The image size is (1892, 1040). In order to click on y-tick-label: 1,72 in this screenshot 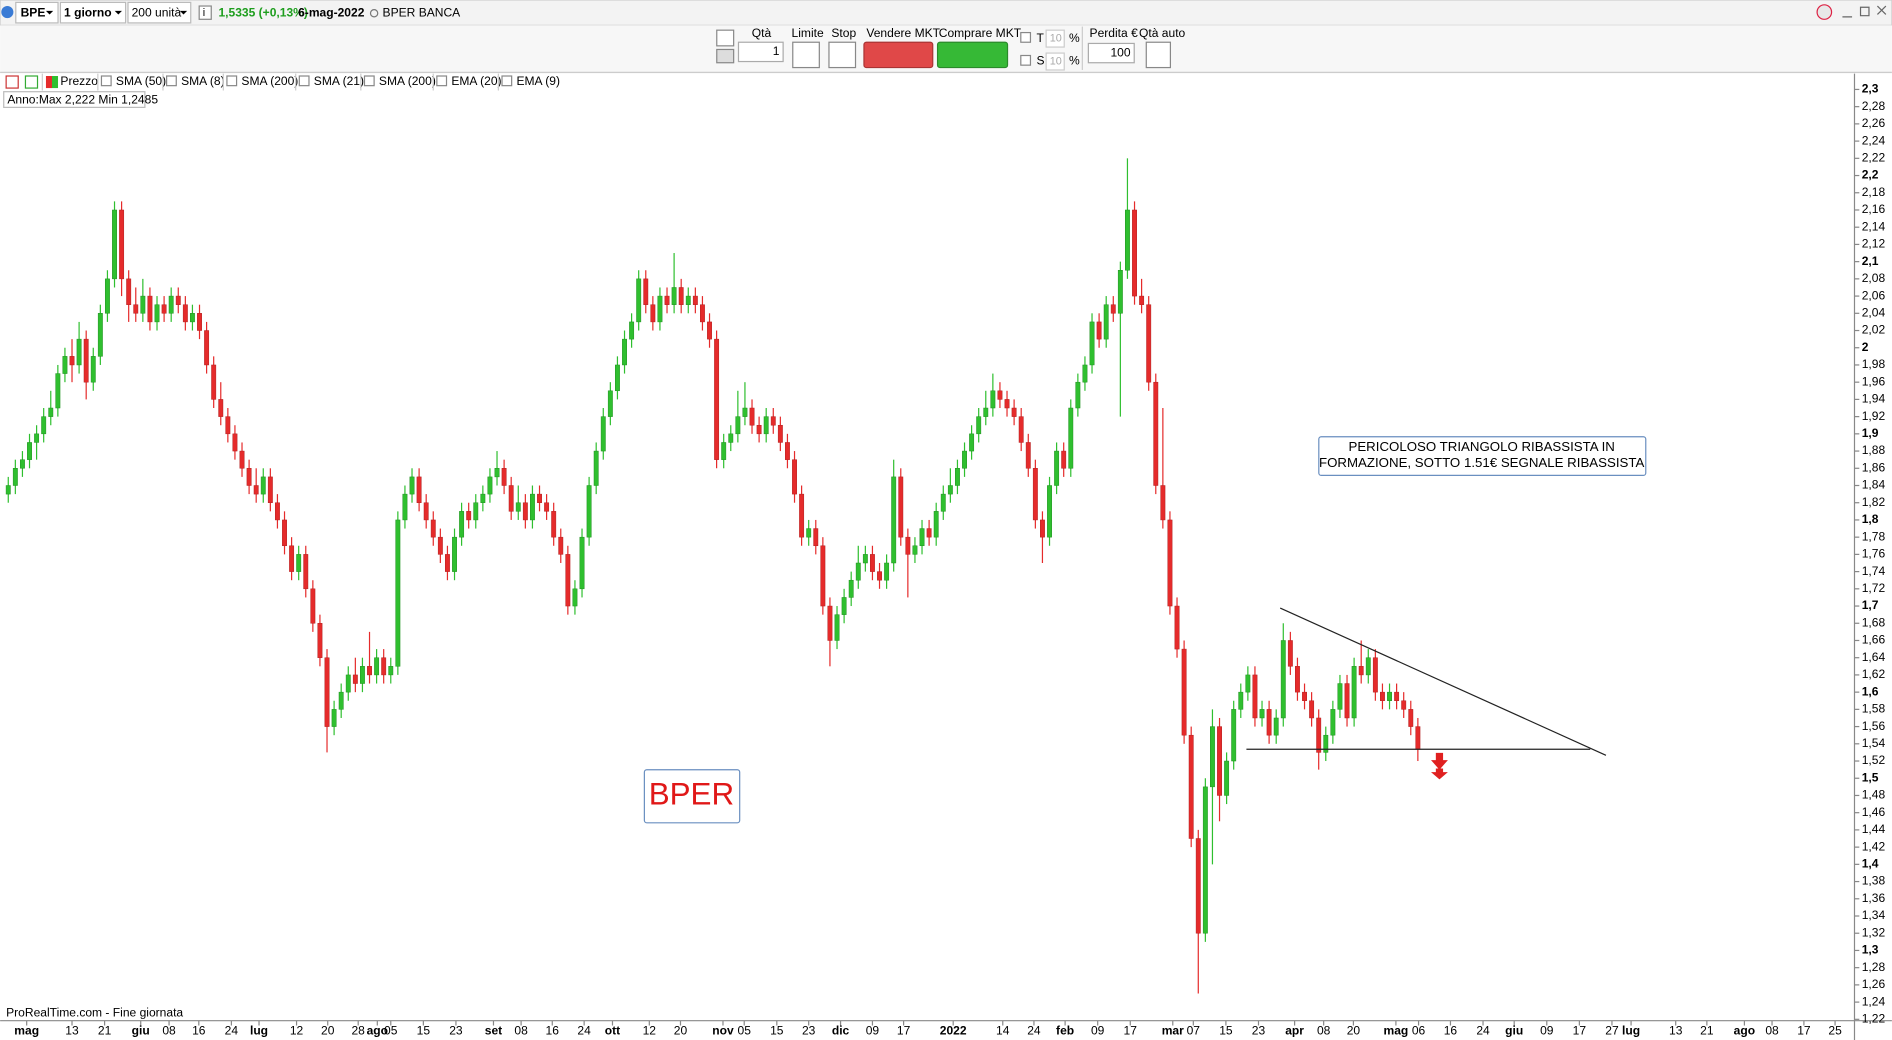, I will do `click(1874, 588)`.